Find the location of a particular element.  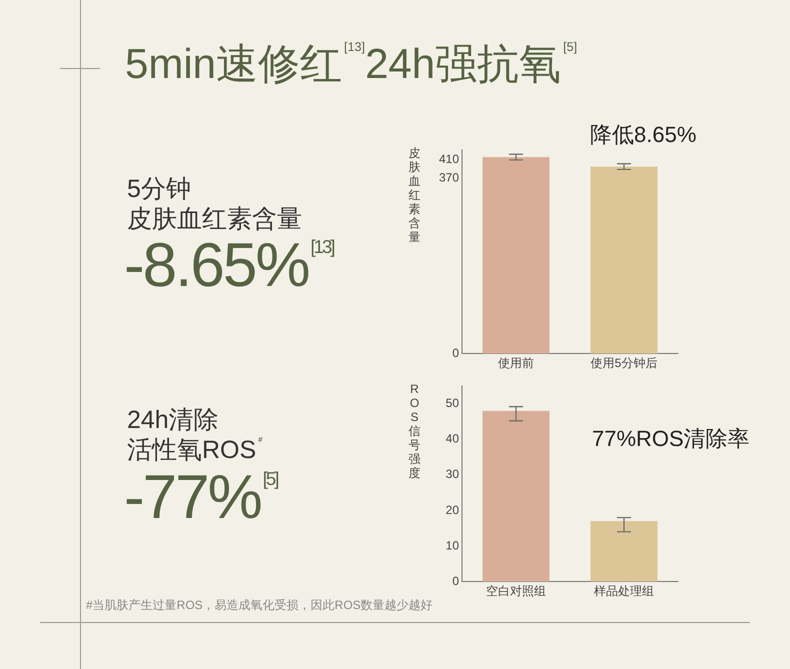

y-tick-label: 20 is located at coordinates (453, 509).